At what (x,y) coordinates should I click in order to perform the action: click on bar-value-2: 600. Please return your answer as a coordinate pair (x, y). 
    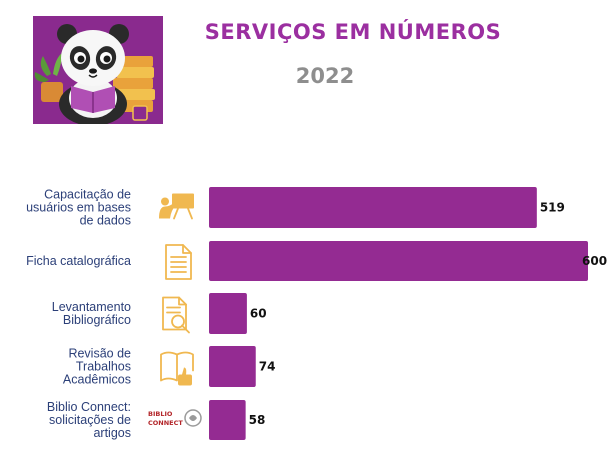
    Looking at the image, I should click on (594, 261).